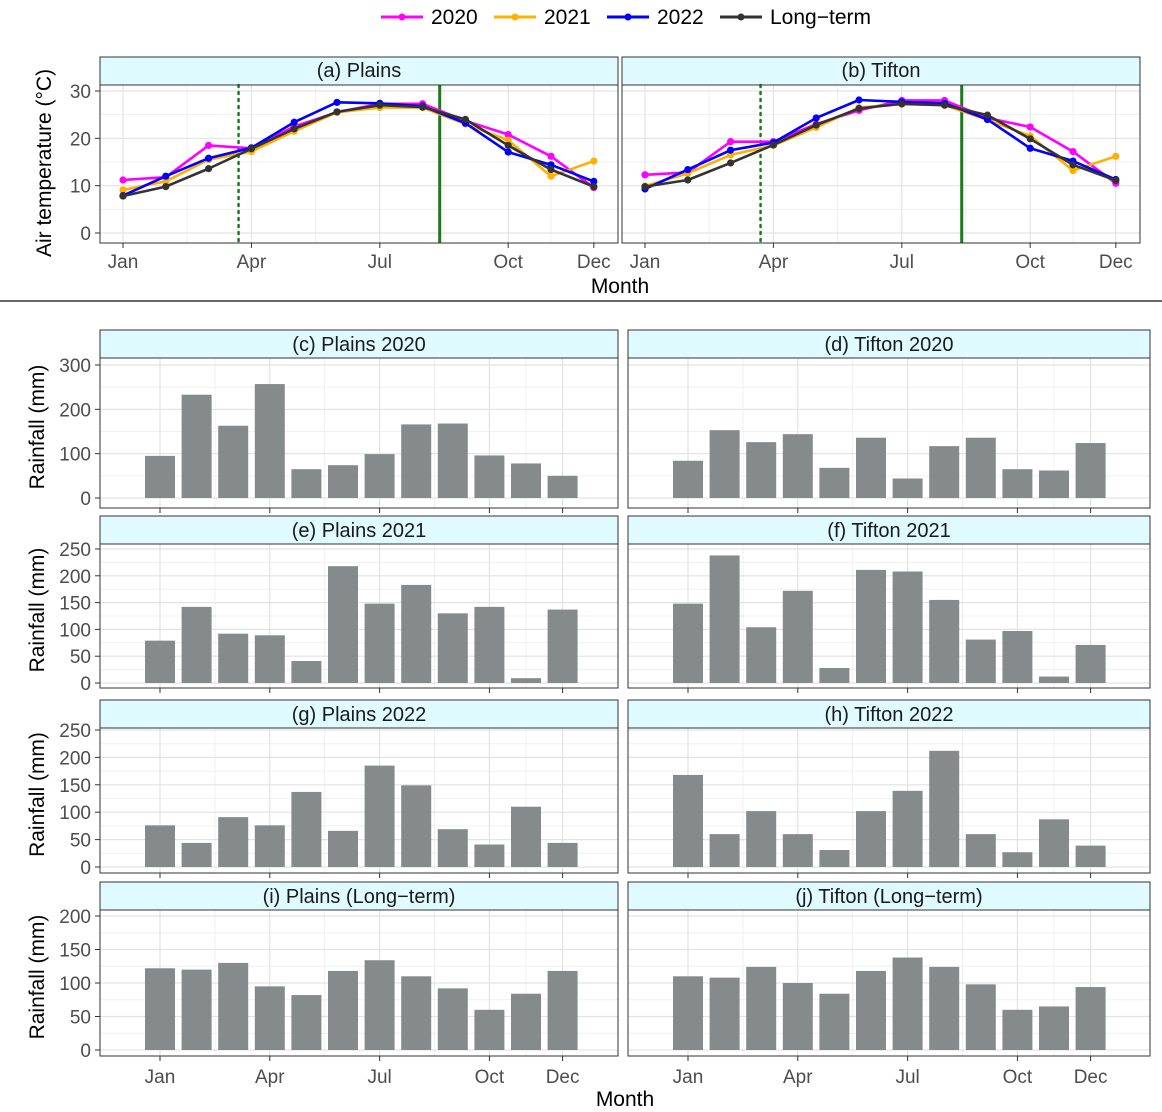 The image size is (1162, 1112). What do you see at coordinates (306, 483) in the screenshot?
I see `bar-may` at bounding box center [306, 483].